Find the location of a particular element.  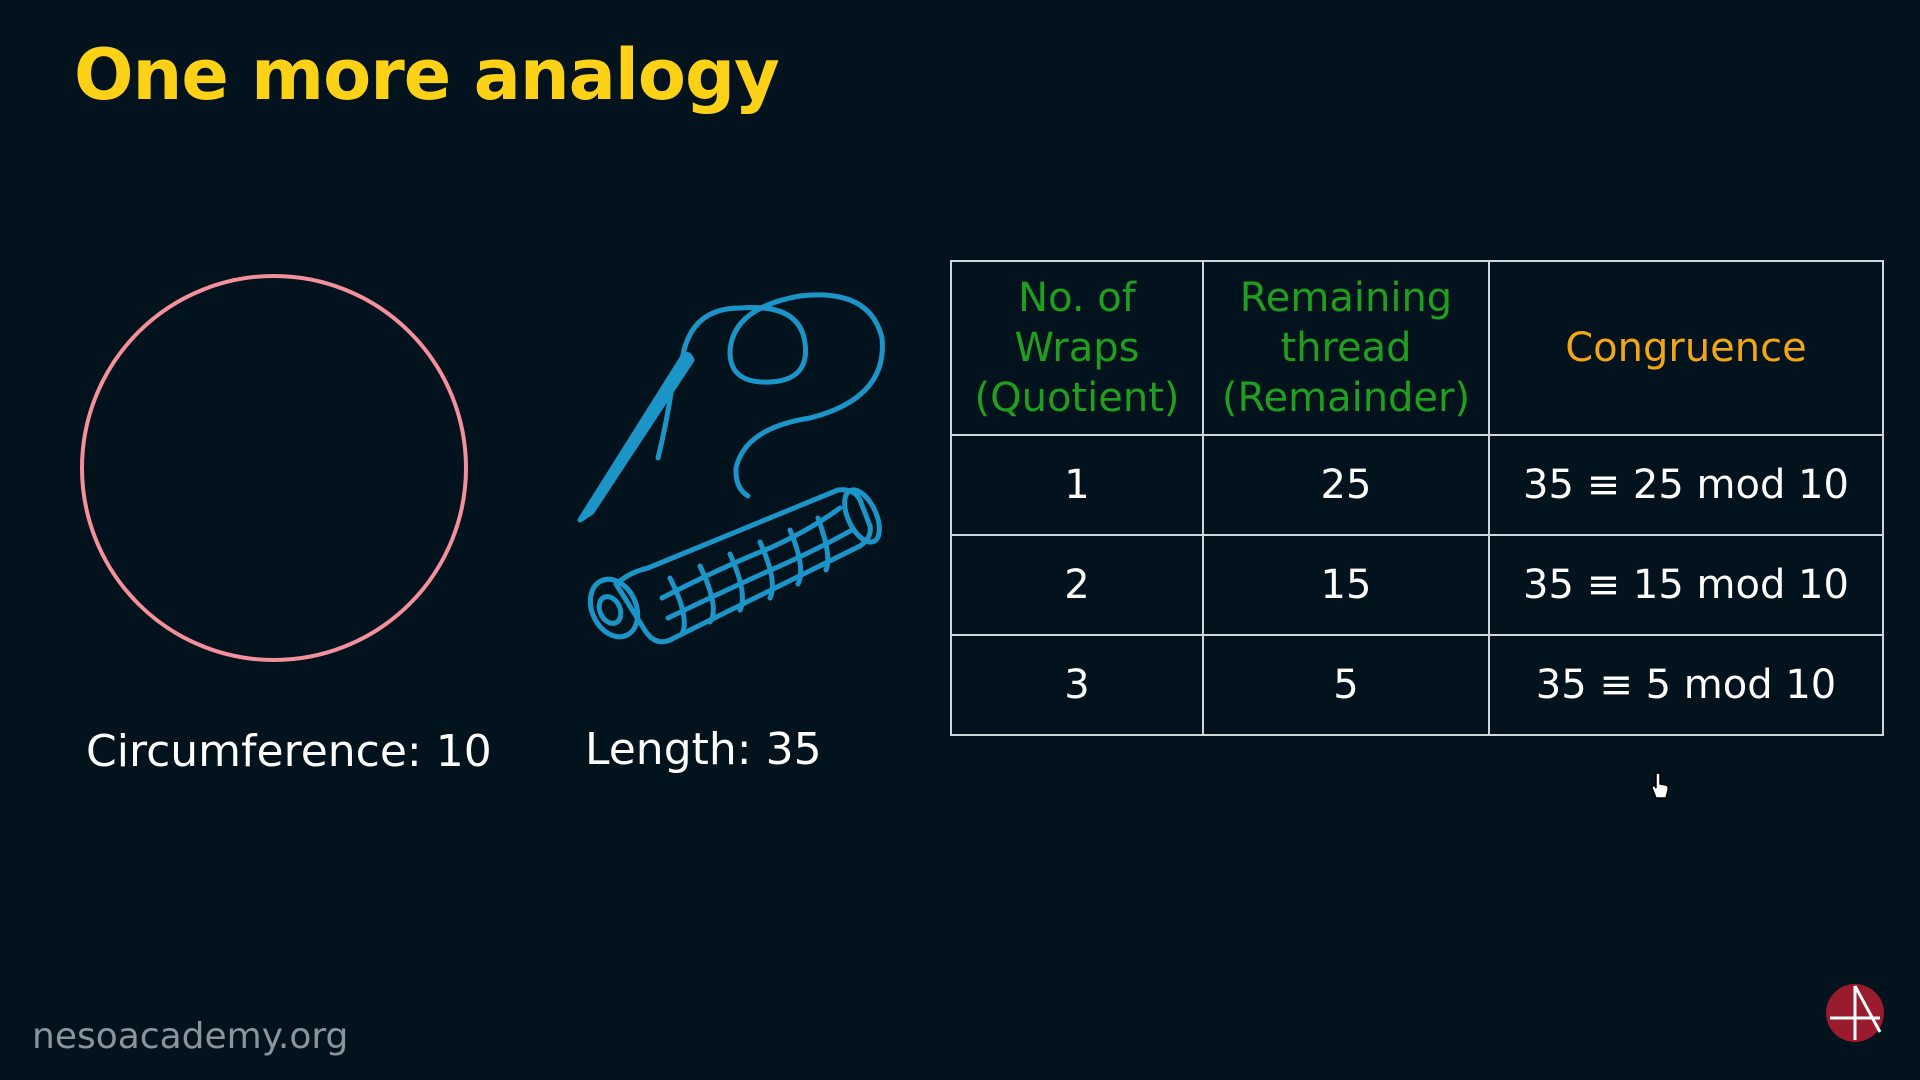

neso-logo-icon is located at coordinates (1855, 1013).